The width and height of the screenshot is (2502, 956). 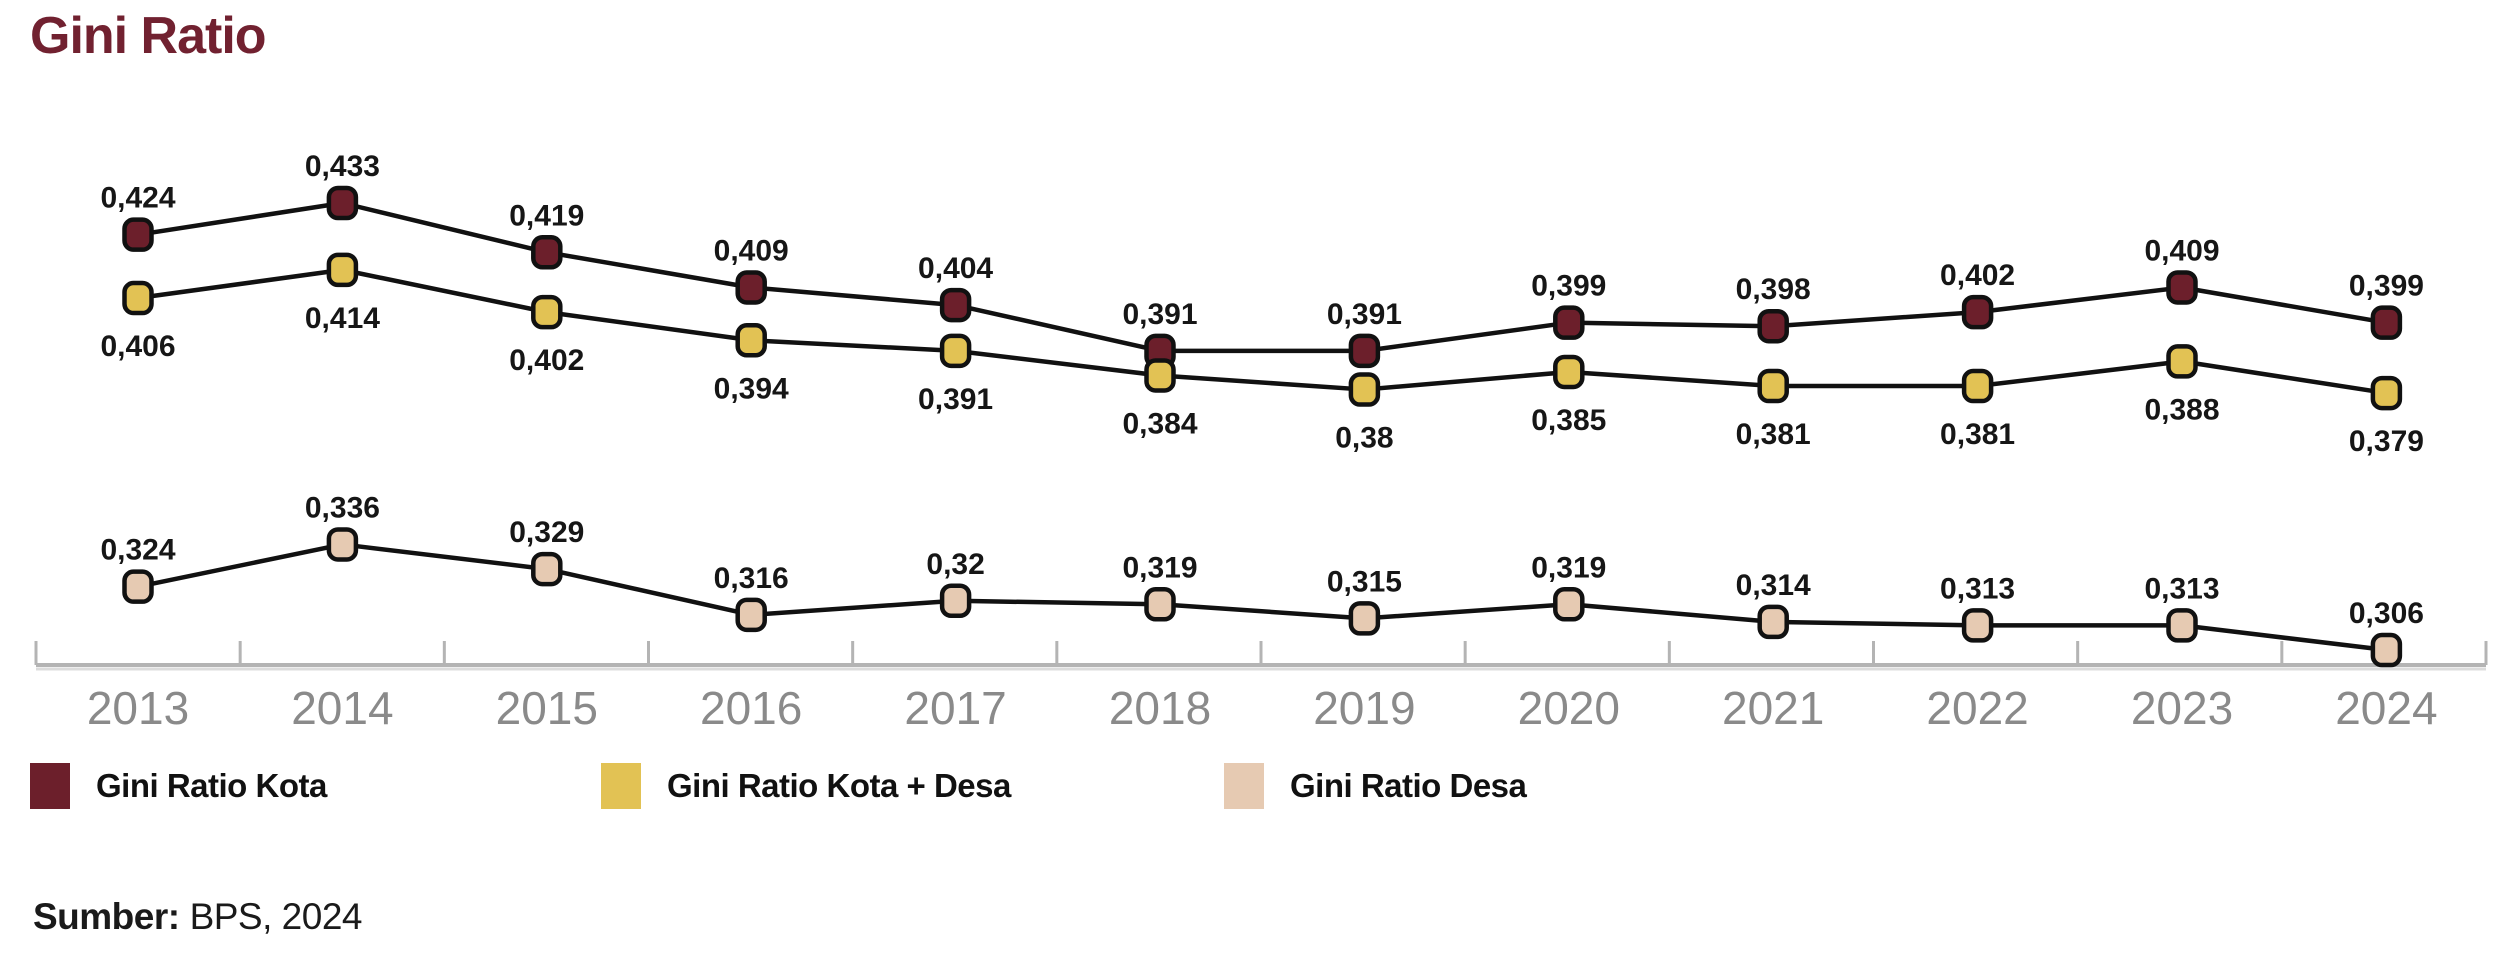 What do you see at coordinates (138, 234) in the screenshot?
I see `marker-kota-2013` at bounding box center [138, 234].